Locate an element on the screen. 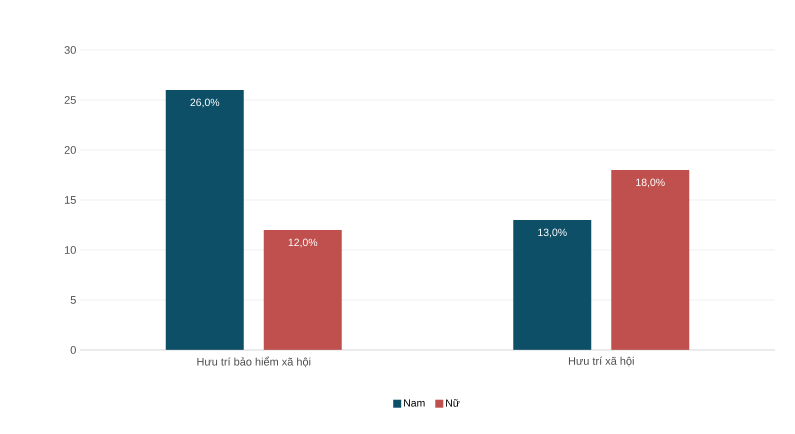 This screenshot has height=434, width=795. y-tick-label: 0 is located at coordinates (73, 350).